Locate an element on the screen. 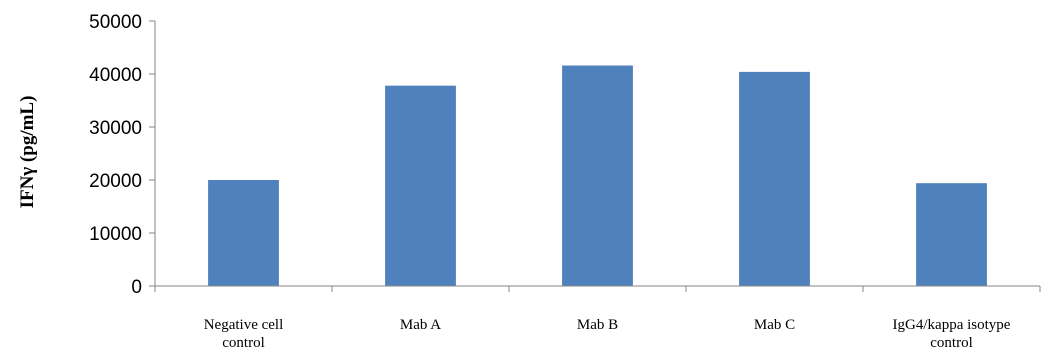 This screenshot has height=354, width=1047. y-tick-label: 50000 is located at coordinates (115, 22).